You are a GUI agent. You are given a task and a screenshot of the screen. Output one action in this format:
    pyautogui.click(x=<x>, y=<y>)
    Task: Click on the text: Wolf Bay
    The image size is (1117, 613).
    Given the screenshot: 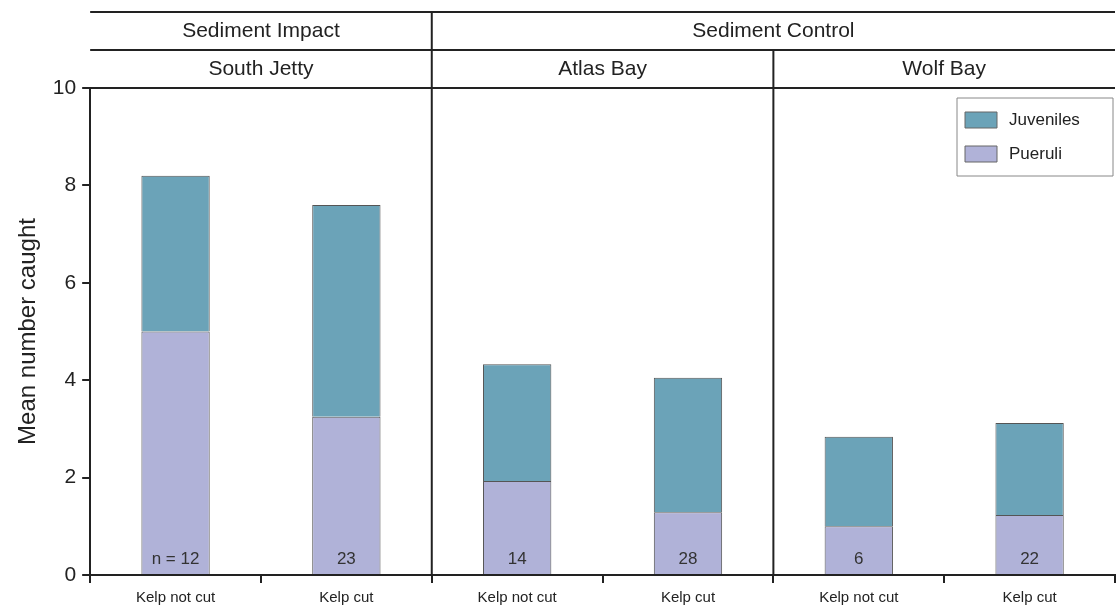 What is the action you would take?
    pyautogui.click(x=944, y=67)
    